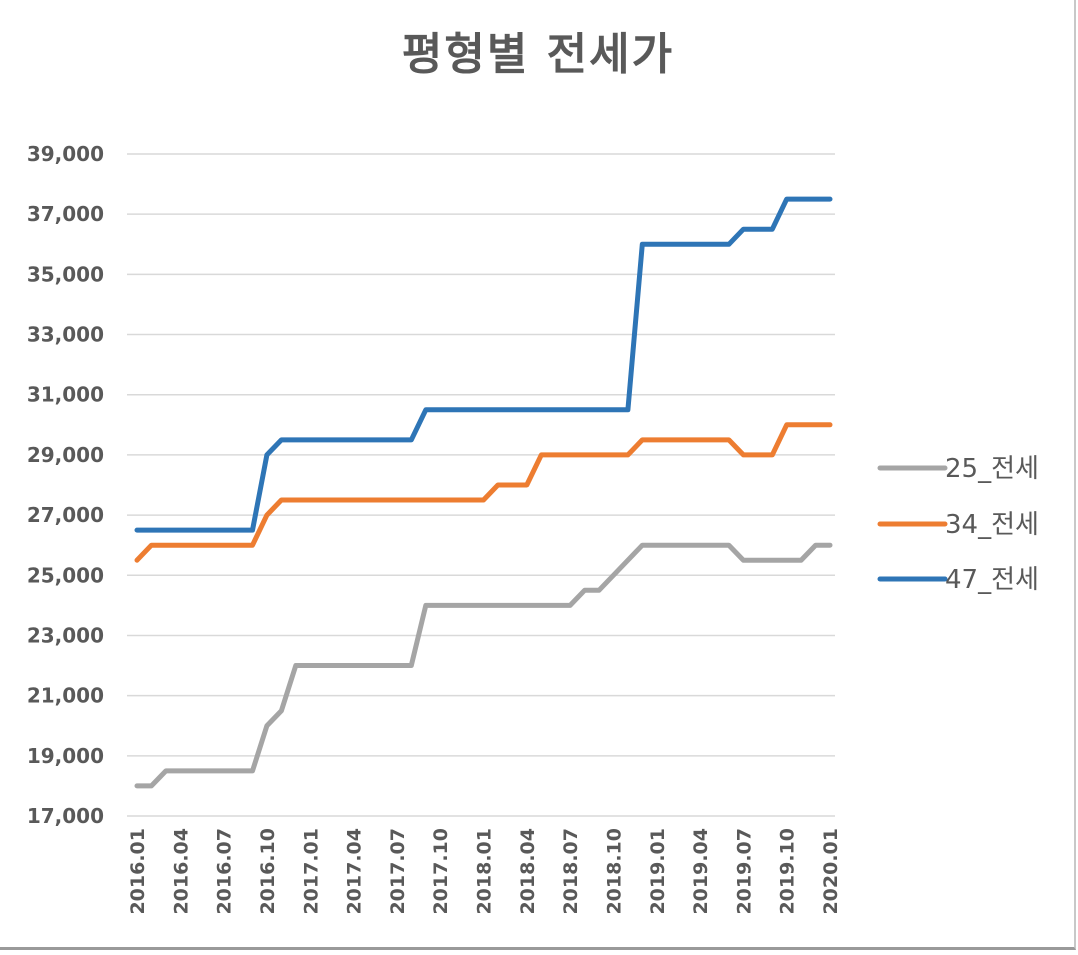 Image resolution: width=1078 pixels, height=955 pixels. I want to click on x-tick-label: 2019.04, so click(701, 871).